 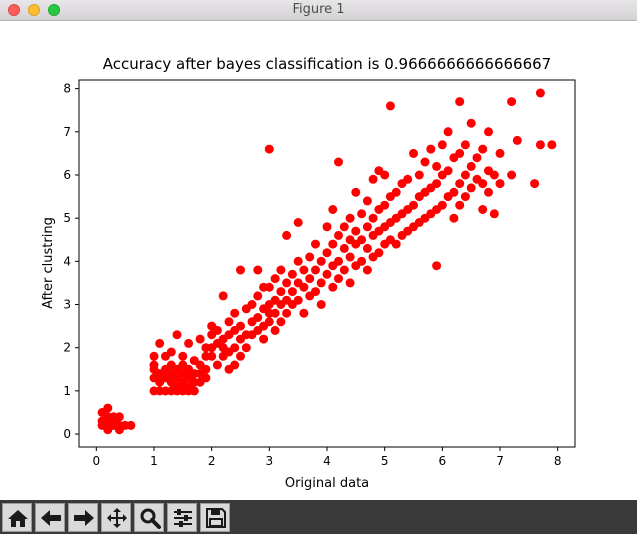 I want to click on pan-icon, so click(x=117, y=518).